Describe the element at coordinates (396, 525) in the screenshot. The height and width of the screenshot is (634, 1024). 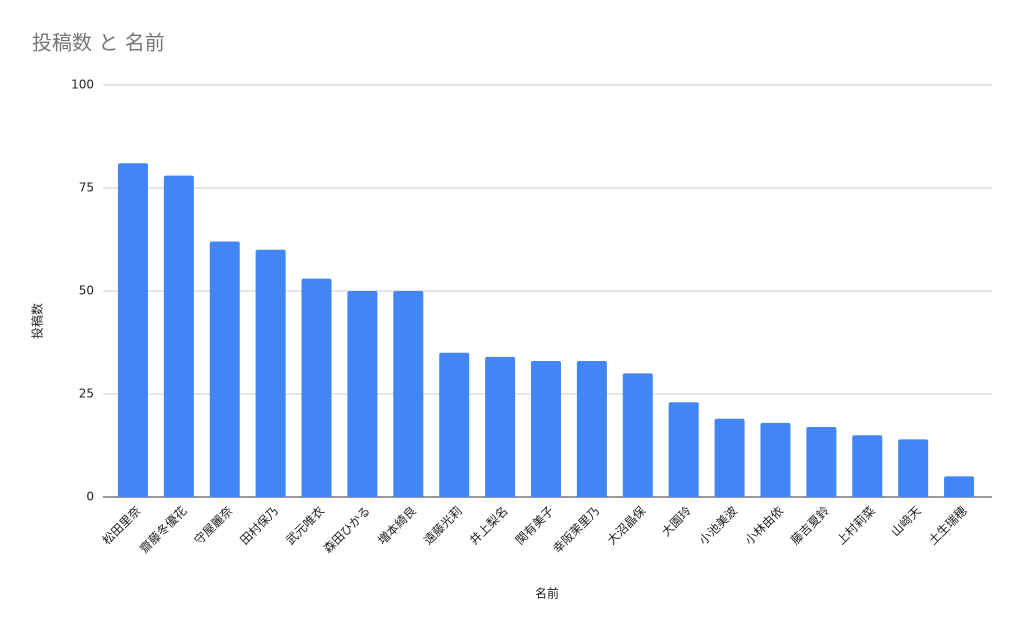
I see `x-tick-label: 増本綺良` at that location.